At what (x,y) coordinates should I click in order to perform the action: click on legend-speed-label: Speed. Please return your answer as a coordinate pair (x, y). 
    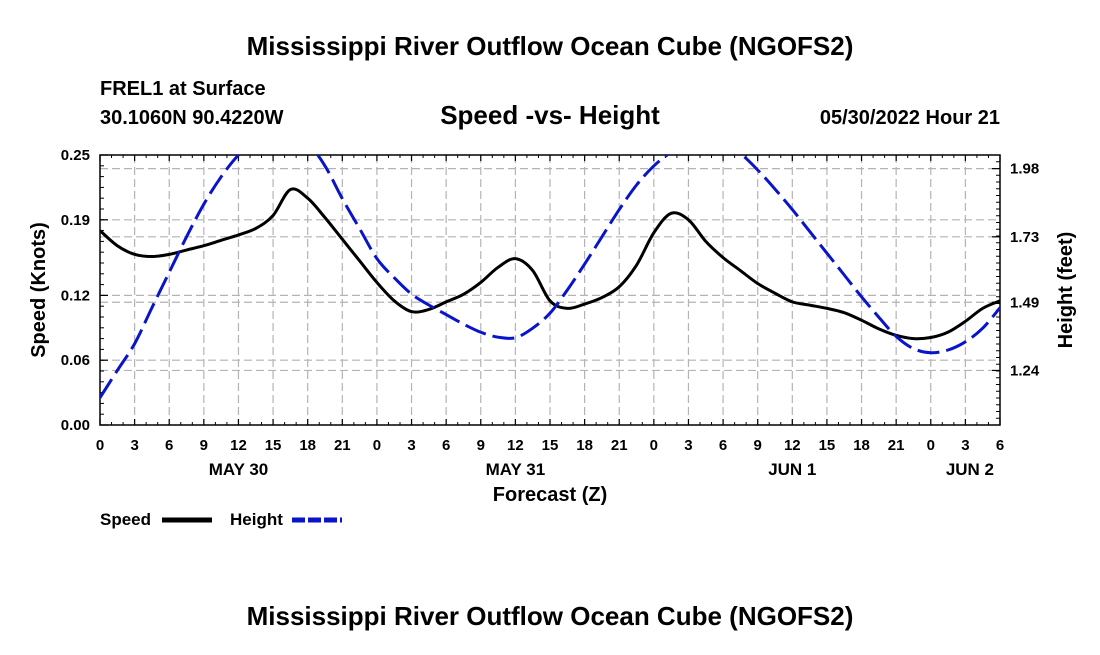
    Looking at the image, I should click on (125, 519).